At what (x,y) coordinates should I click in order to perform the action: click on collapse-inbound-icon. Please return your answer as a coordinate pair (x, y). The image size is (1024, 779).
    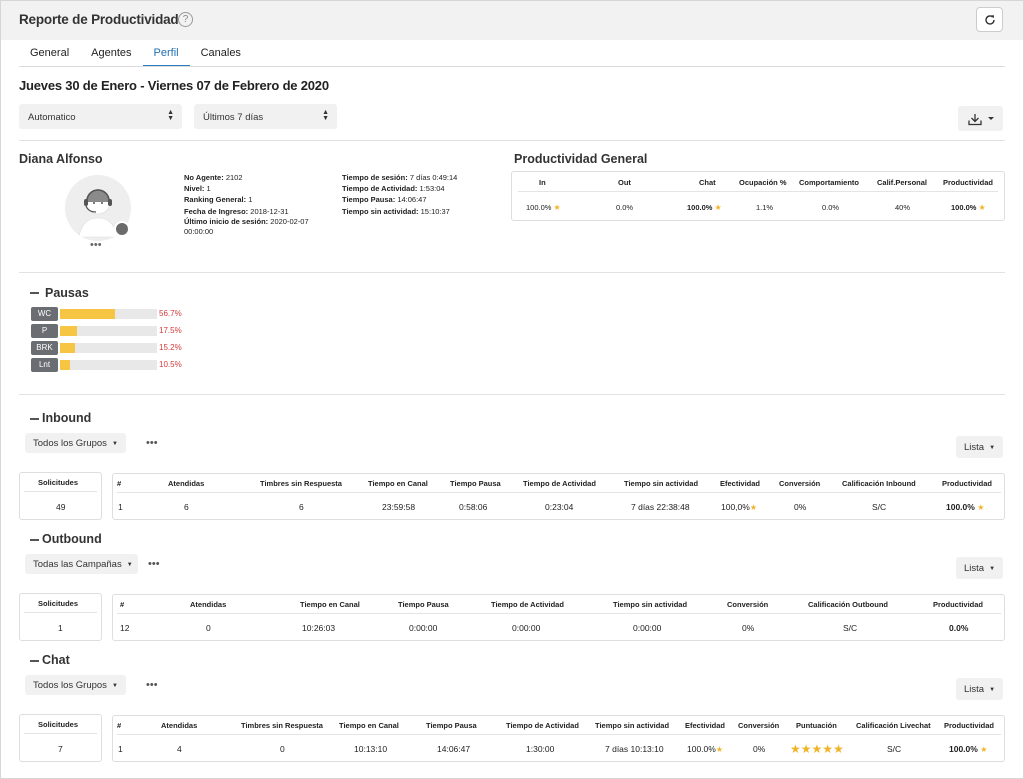
    Looking at the image, I should click on (34, 419).